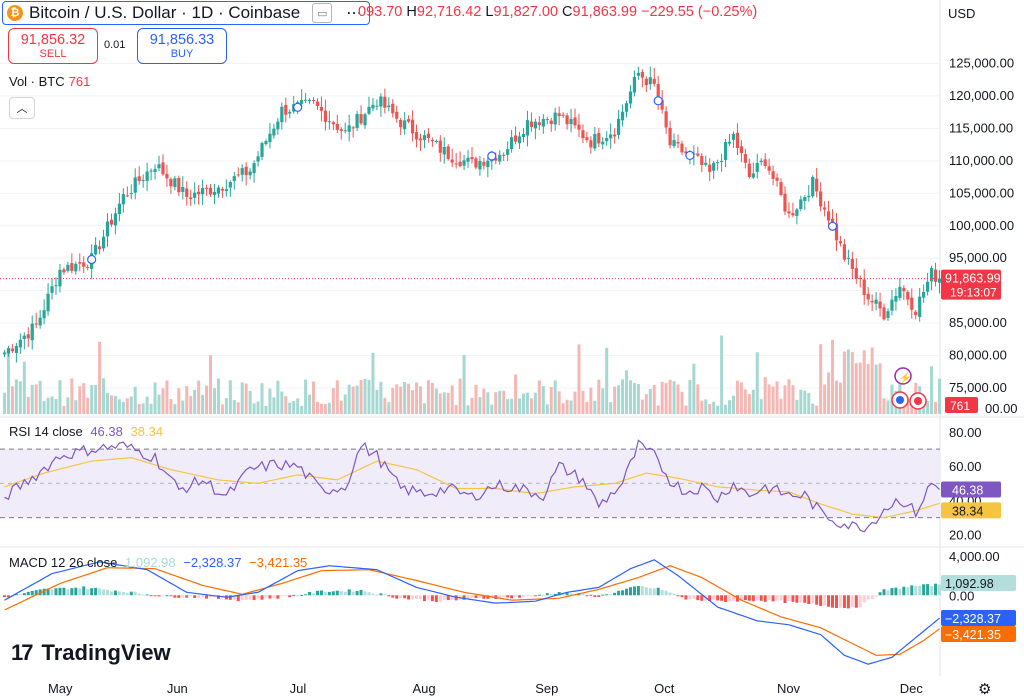 Image resolution: width=1024 pixels, height=699 pixels. I want to click on tradingview-logo: 17 TradingView, so click(91, 653).